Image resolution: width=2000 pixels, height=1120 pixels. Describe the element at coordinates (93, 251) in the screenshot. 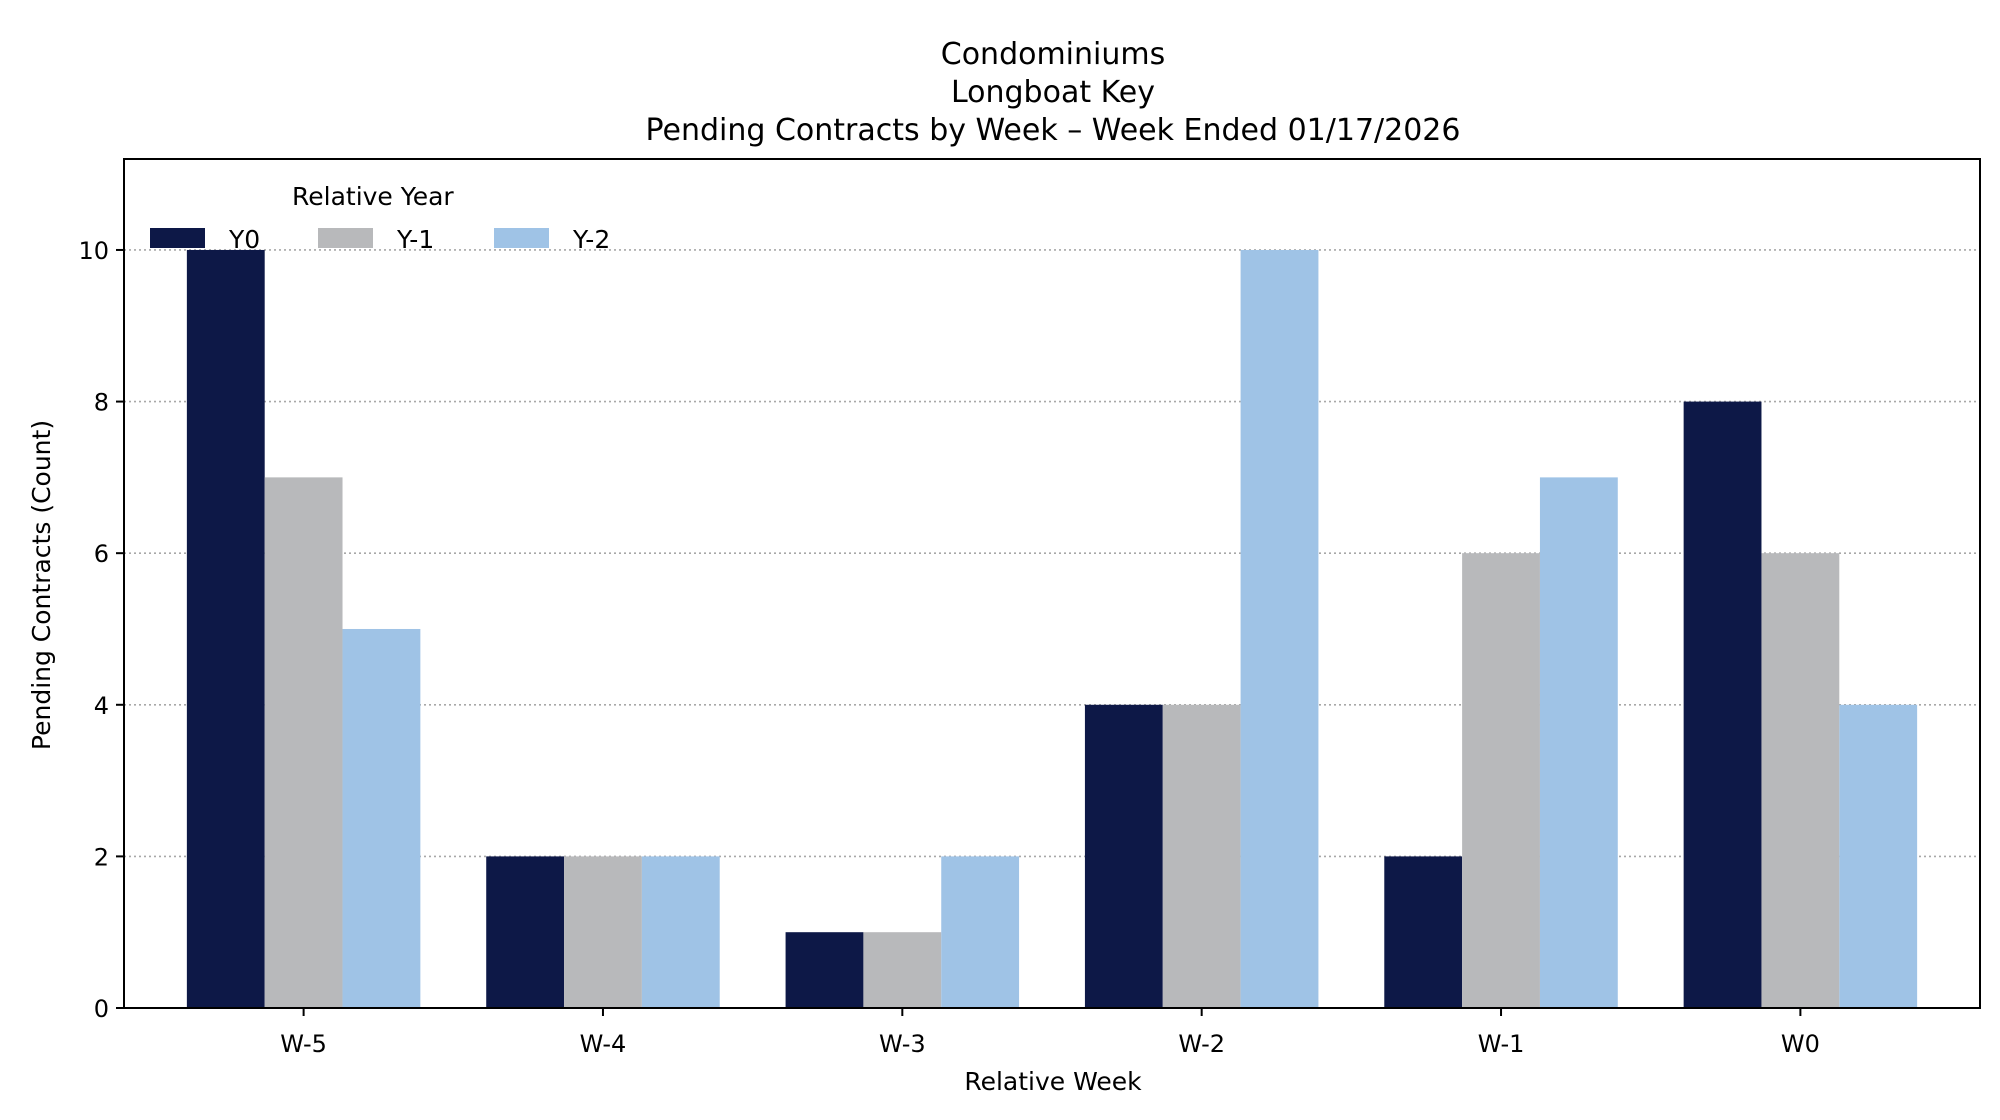

I see `y-tick-label: 10` at that location.